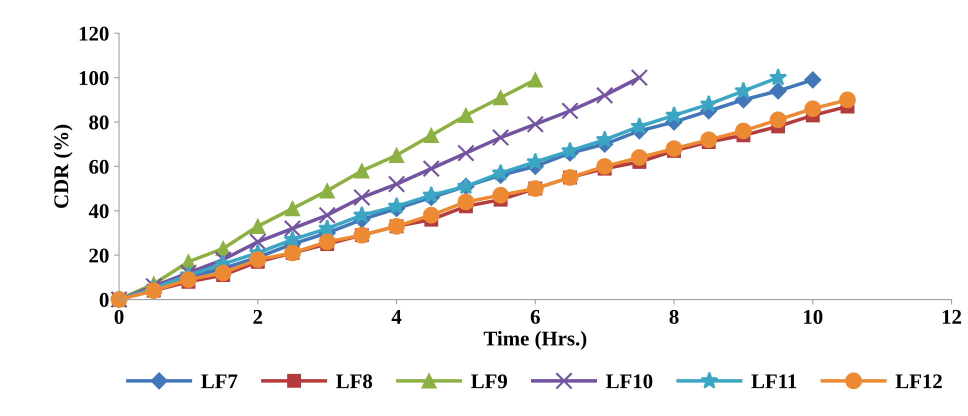 The image size is (968, 416). Describe the element at coordinates (99, 122) in the screenshot. I see `y-tick-label: 80` at that location.